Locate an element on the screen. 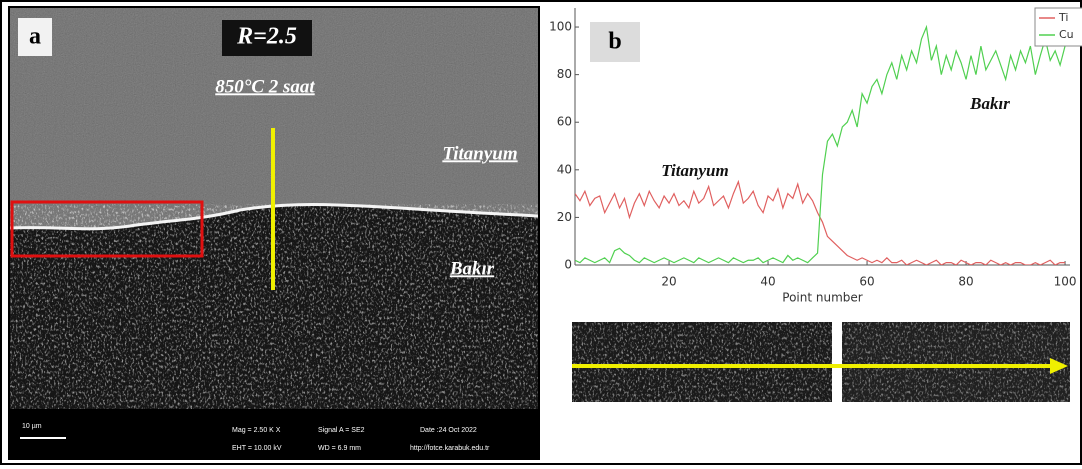  info-bar is located at coordinates (274, 433).